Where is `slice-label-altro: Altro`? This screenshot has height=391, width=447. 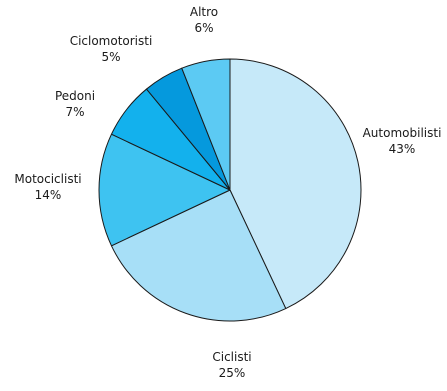 slice-label-altro: Altro is located at coordinates (204, 12).